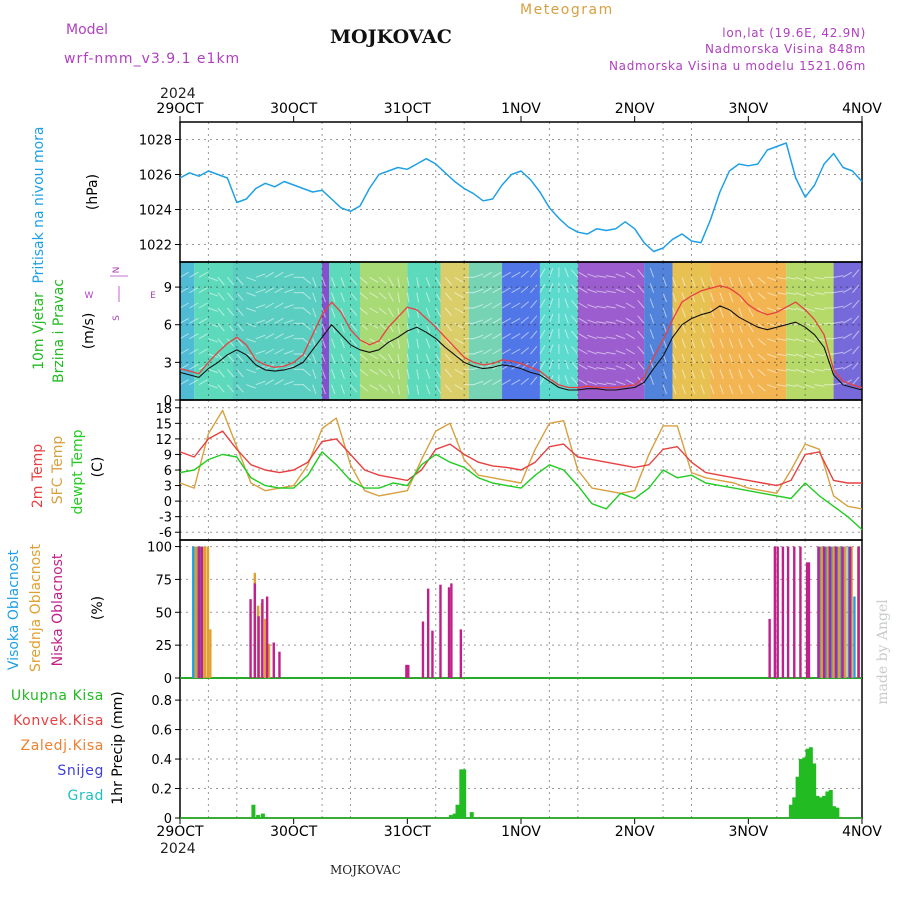 The image size is (900, 900). What do you see at coordinates (817, 806) in the screenshot?
I see `precip-bar` at bounding box center [817, 806].